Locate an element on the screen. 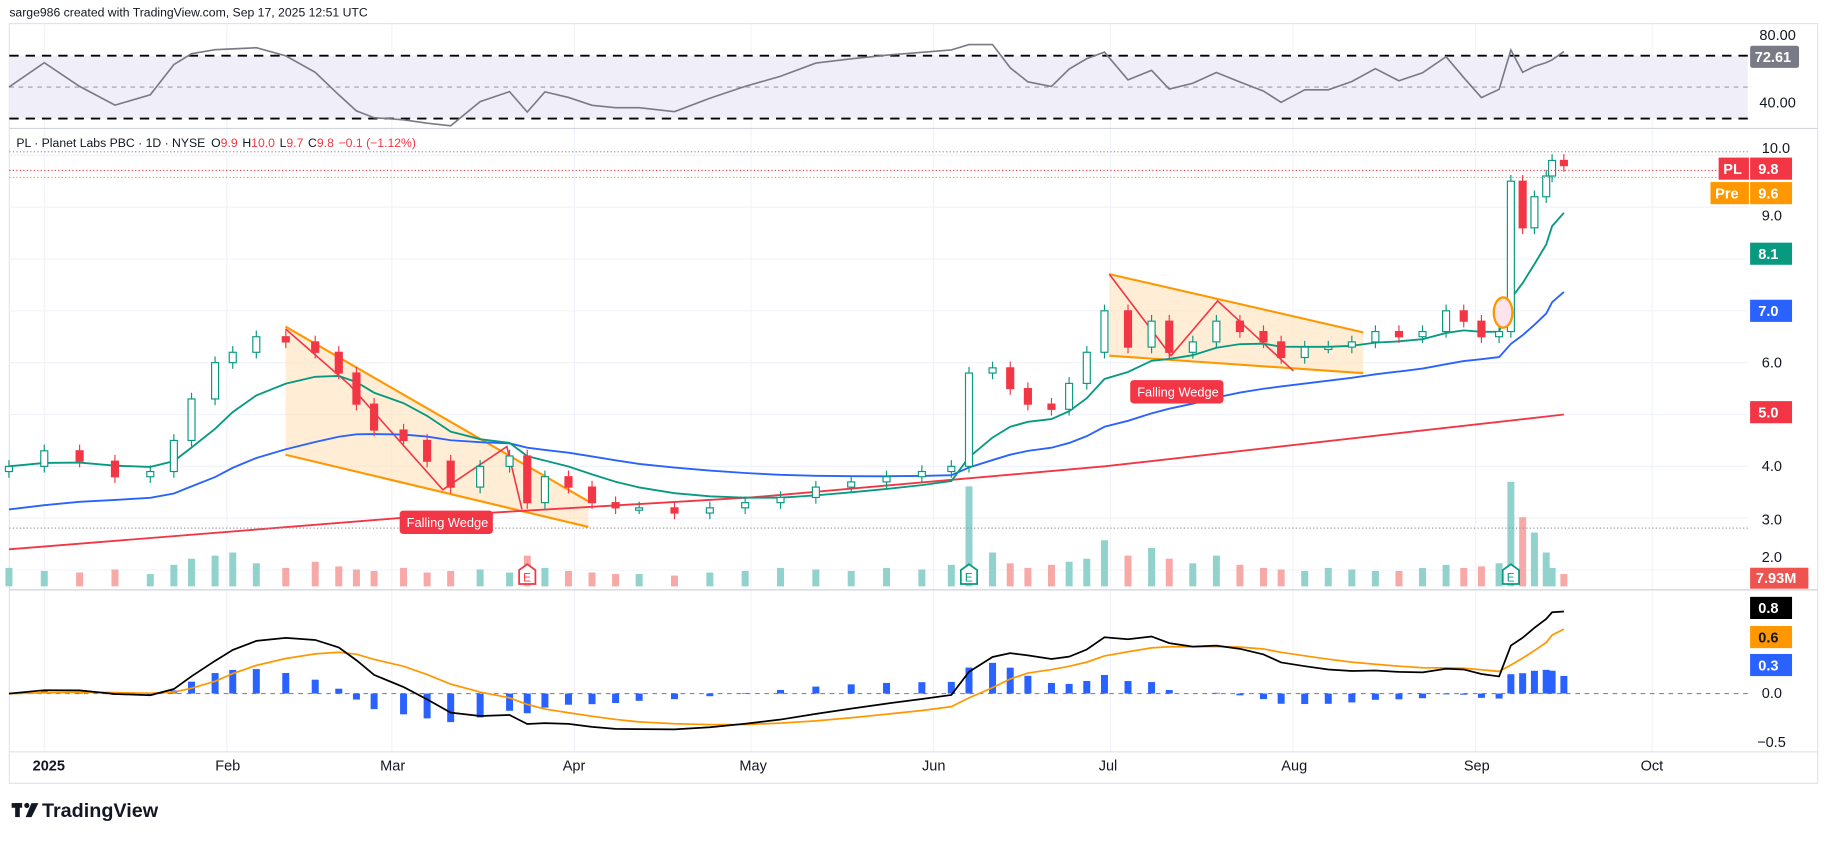 The height and width of the screenshot is (843, 1827). volume-value: 7.93M is located at coordinates (1776, 579).